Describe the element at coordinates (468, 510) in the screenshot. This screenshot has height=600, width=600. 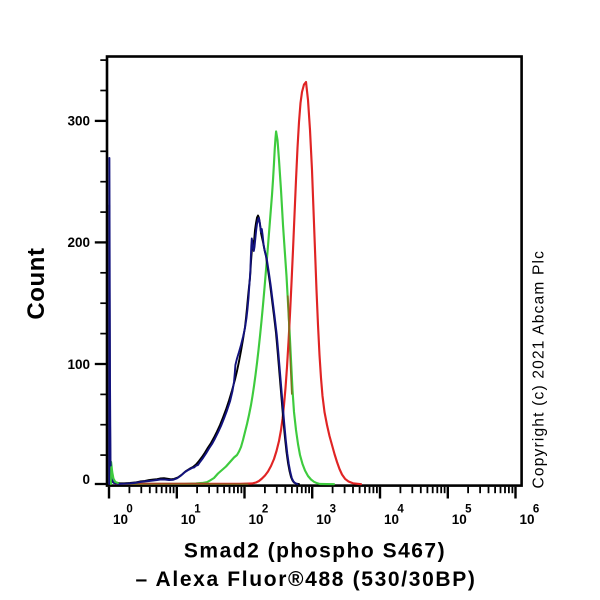
I see `svg-text: 5` at that location.